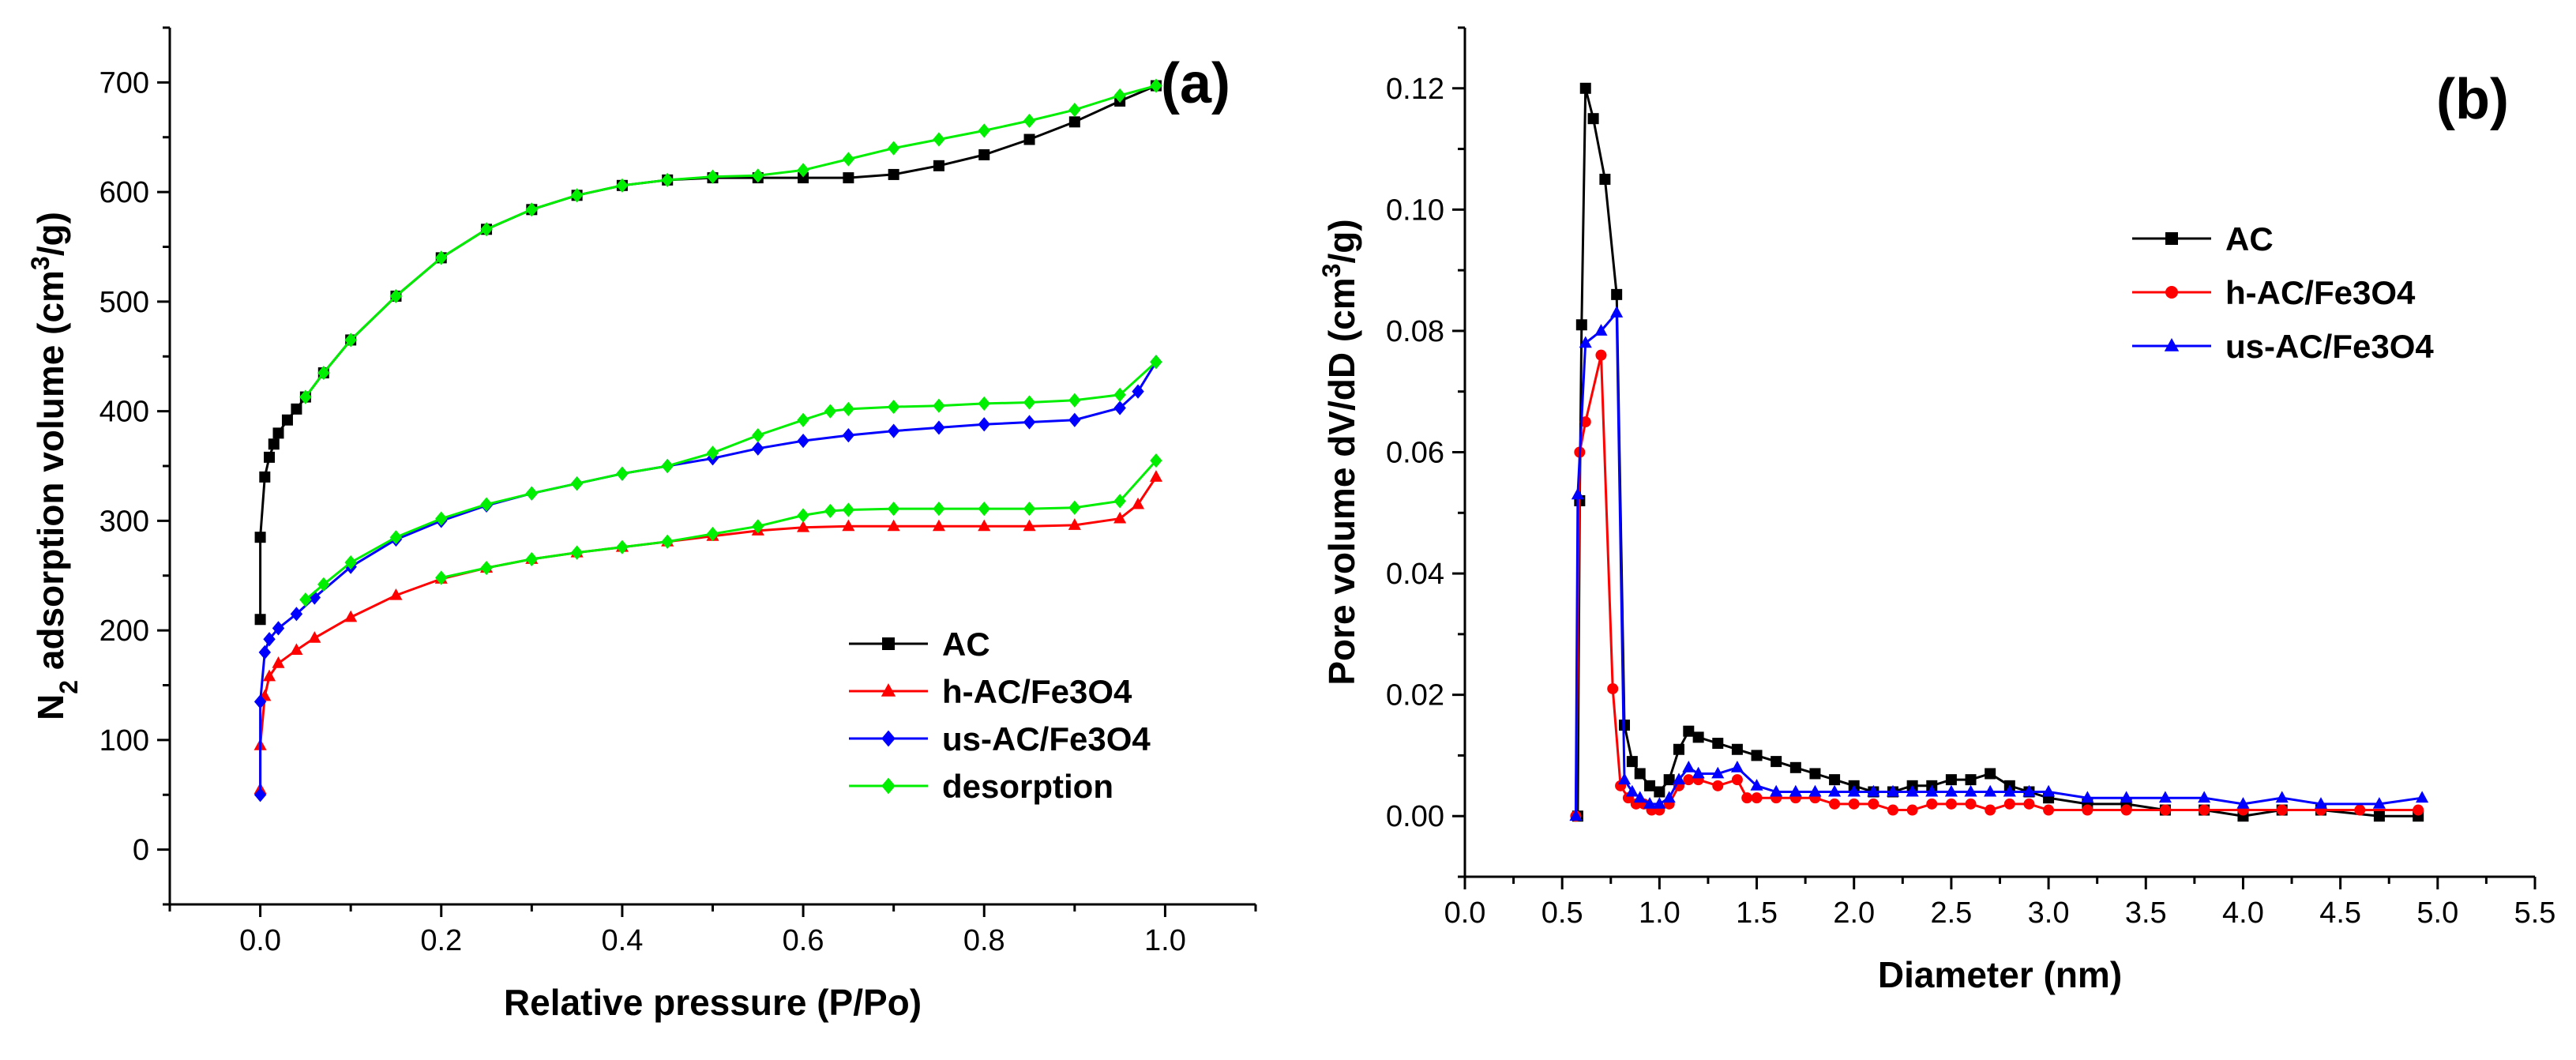 This screenshot has height=1060, width=2576. I want to click on y-tick-label: 500, so click(124, 303).